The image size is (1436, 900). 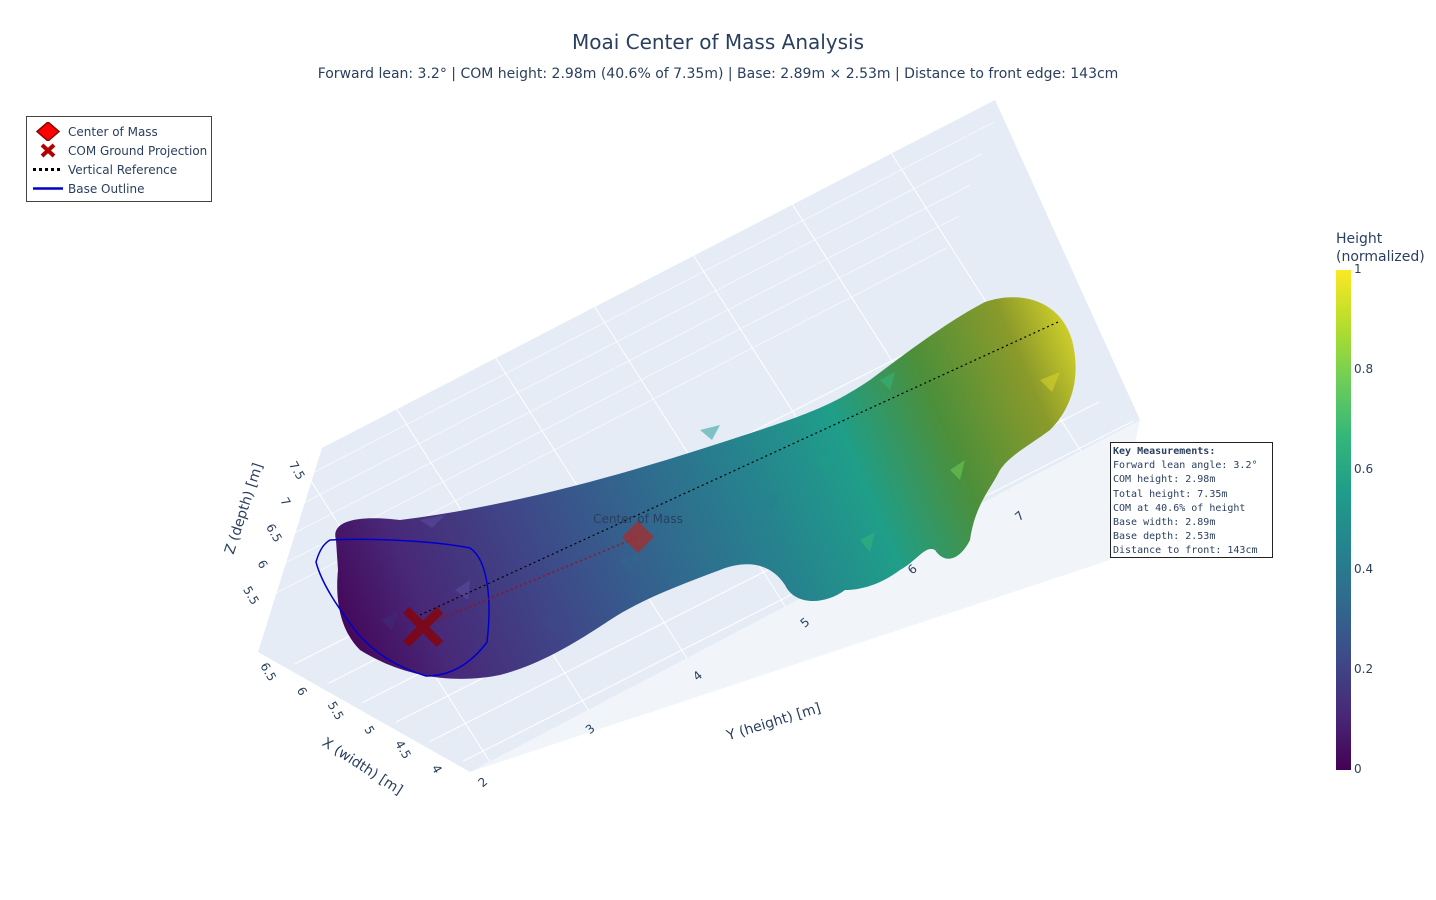 I want to click on z-tick-label: 6, so click(x=263, y=564).